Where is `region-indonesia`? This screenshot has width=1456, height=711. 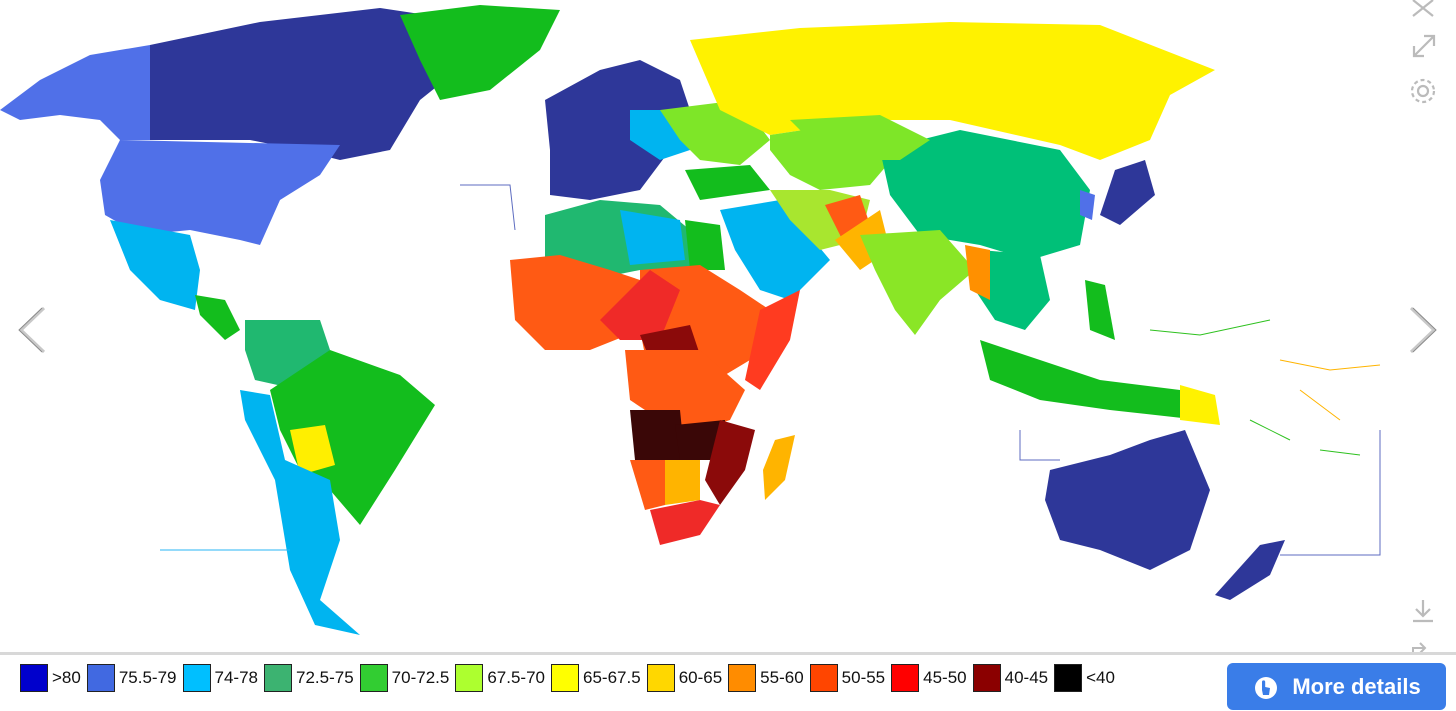 region-indonesia is located at coordinates (1090, 380).